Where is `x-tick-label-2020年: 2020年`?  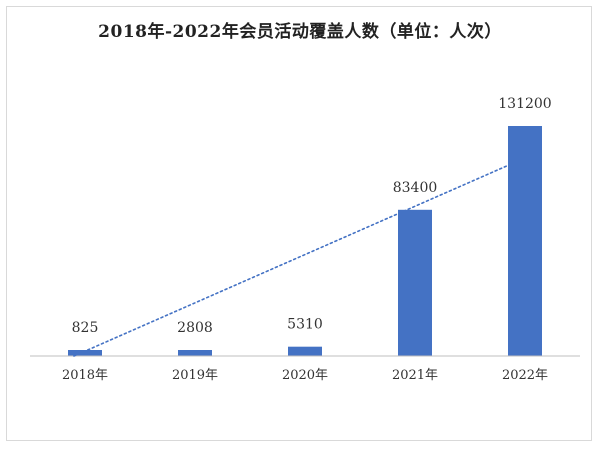 x-tick-label-2020年: 2020年 is located at coordinates (305, 375).